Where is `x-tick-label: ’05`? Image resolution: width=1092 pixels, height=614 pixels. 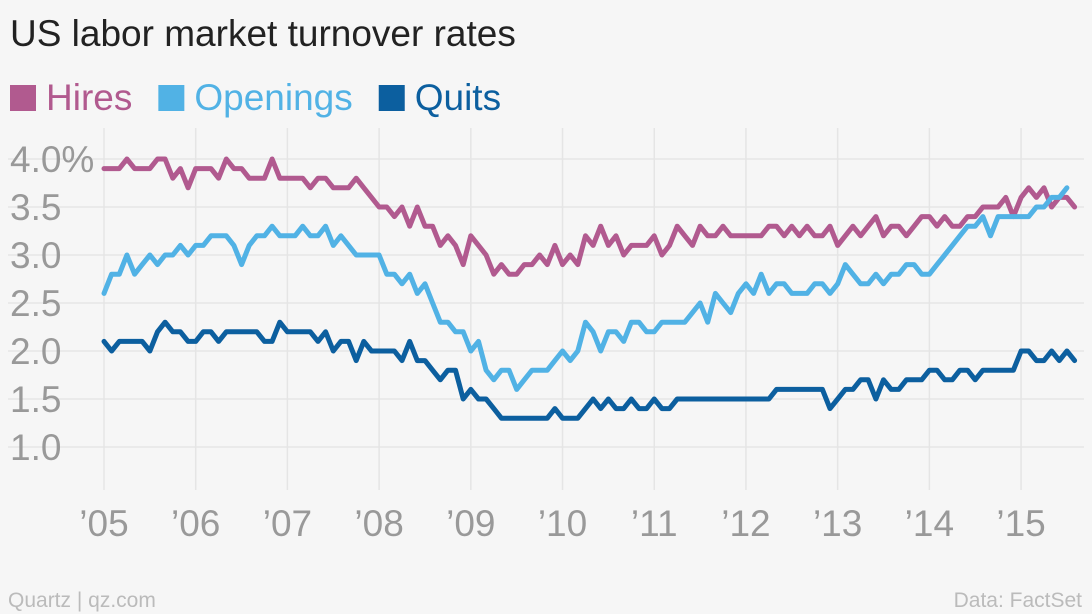 x-tick-label: ’05 is located at coordinates (103, 523).